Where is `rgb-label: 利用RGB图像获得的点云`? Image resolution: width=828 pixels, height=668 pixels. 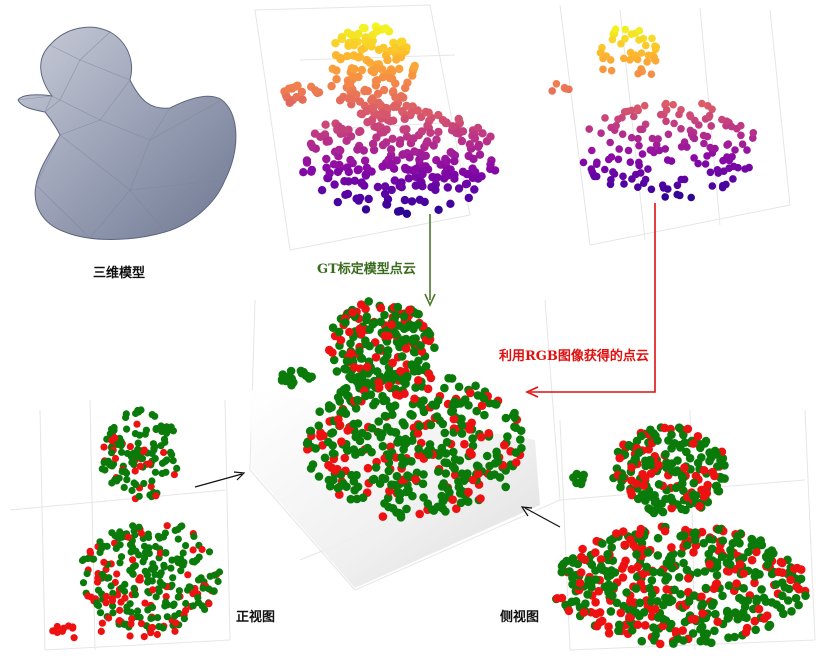
rgb-label: 利用RGB图像获得的点云 is located at coordinates (574, 356).